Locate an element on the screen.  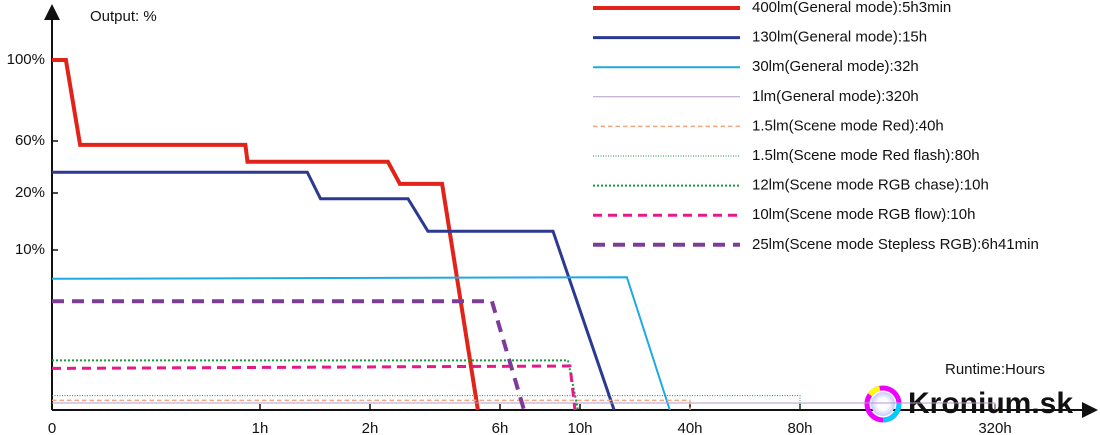
logo-ring is located at coordinates (883, 404).